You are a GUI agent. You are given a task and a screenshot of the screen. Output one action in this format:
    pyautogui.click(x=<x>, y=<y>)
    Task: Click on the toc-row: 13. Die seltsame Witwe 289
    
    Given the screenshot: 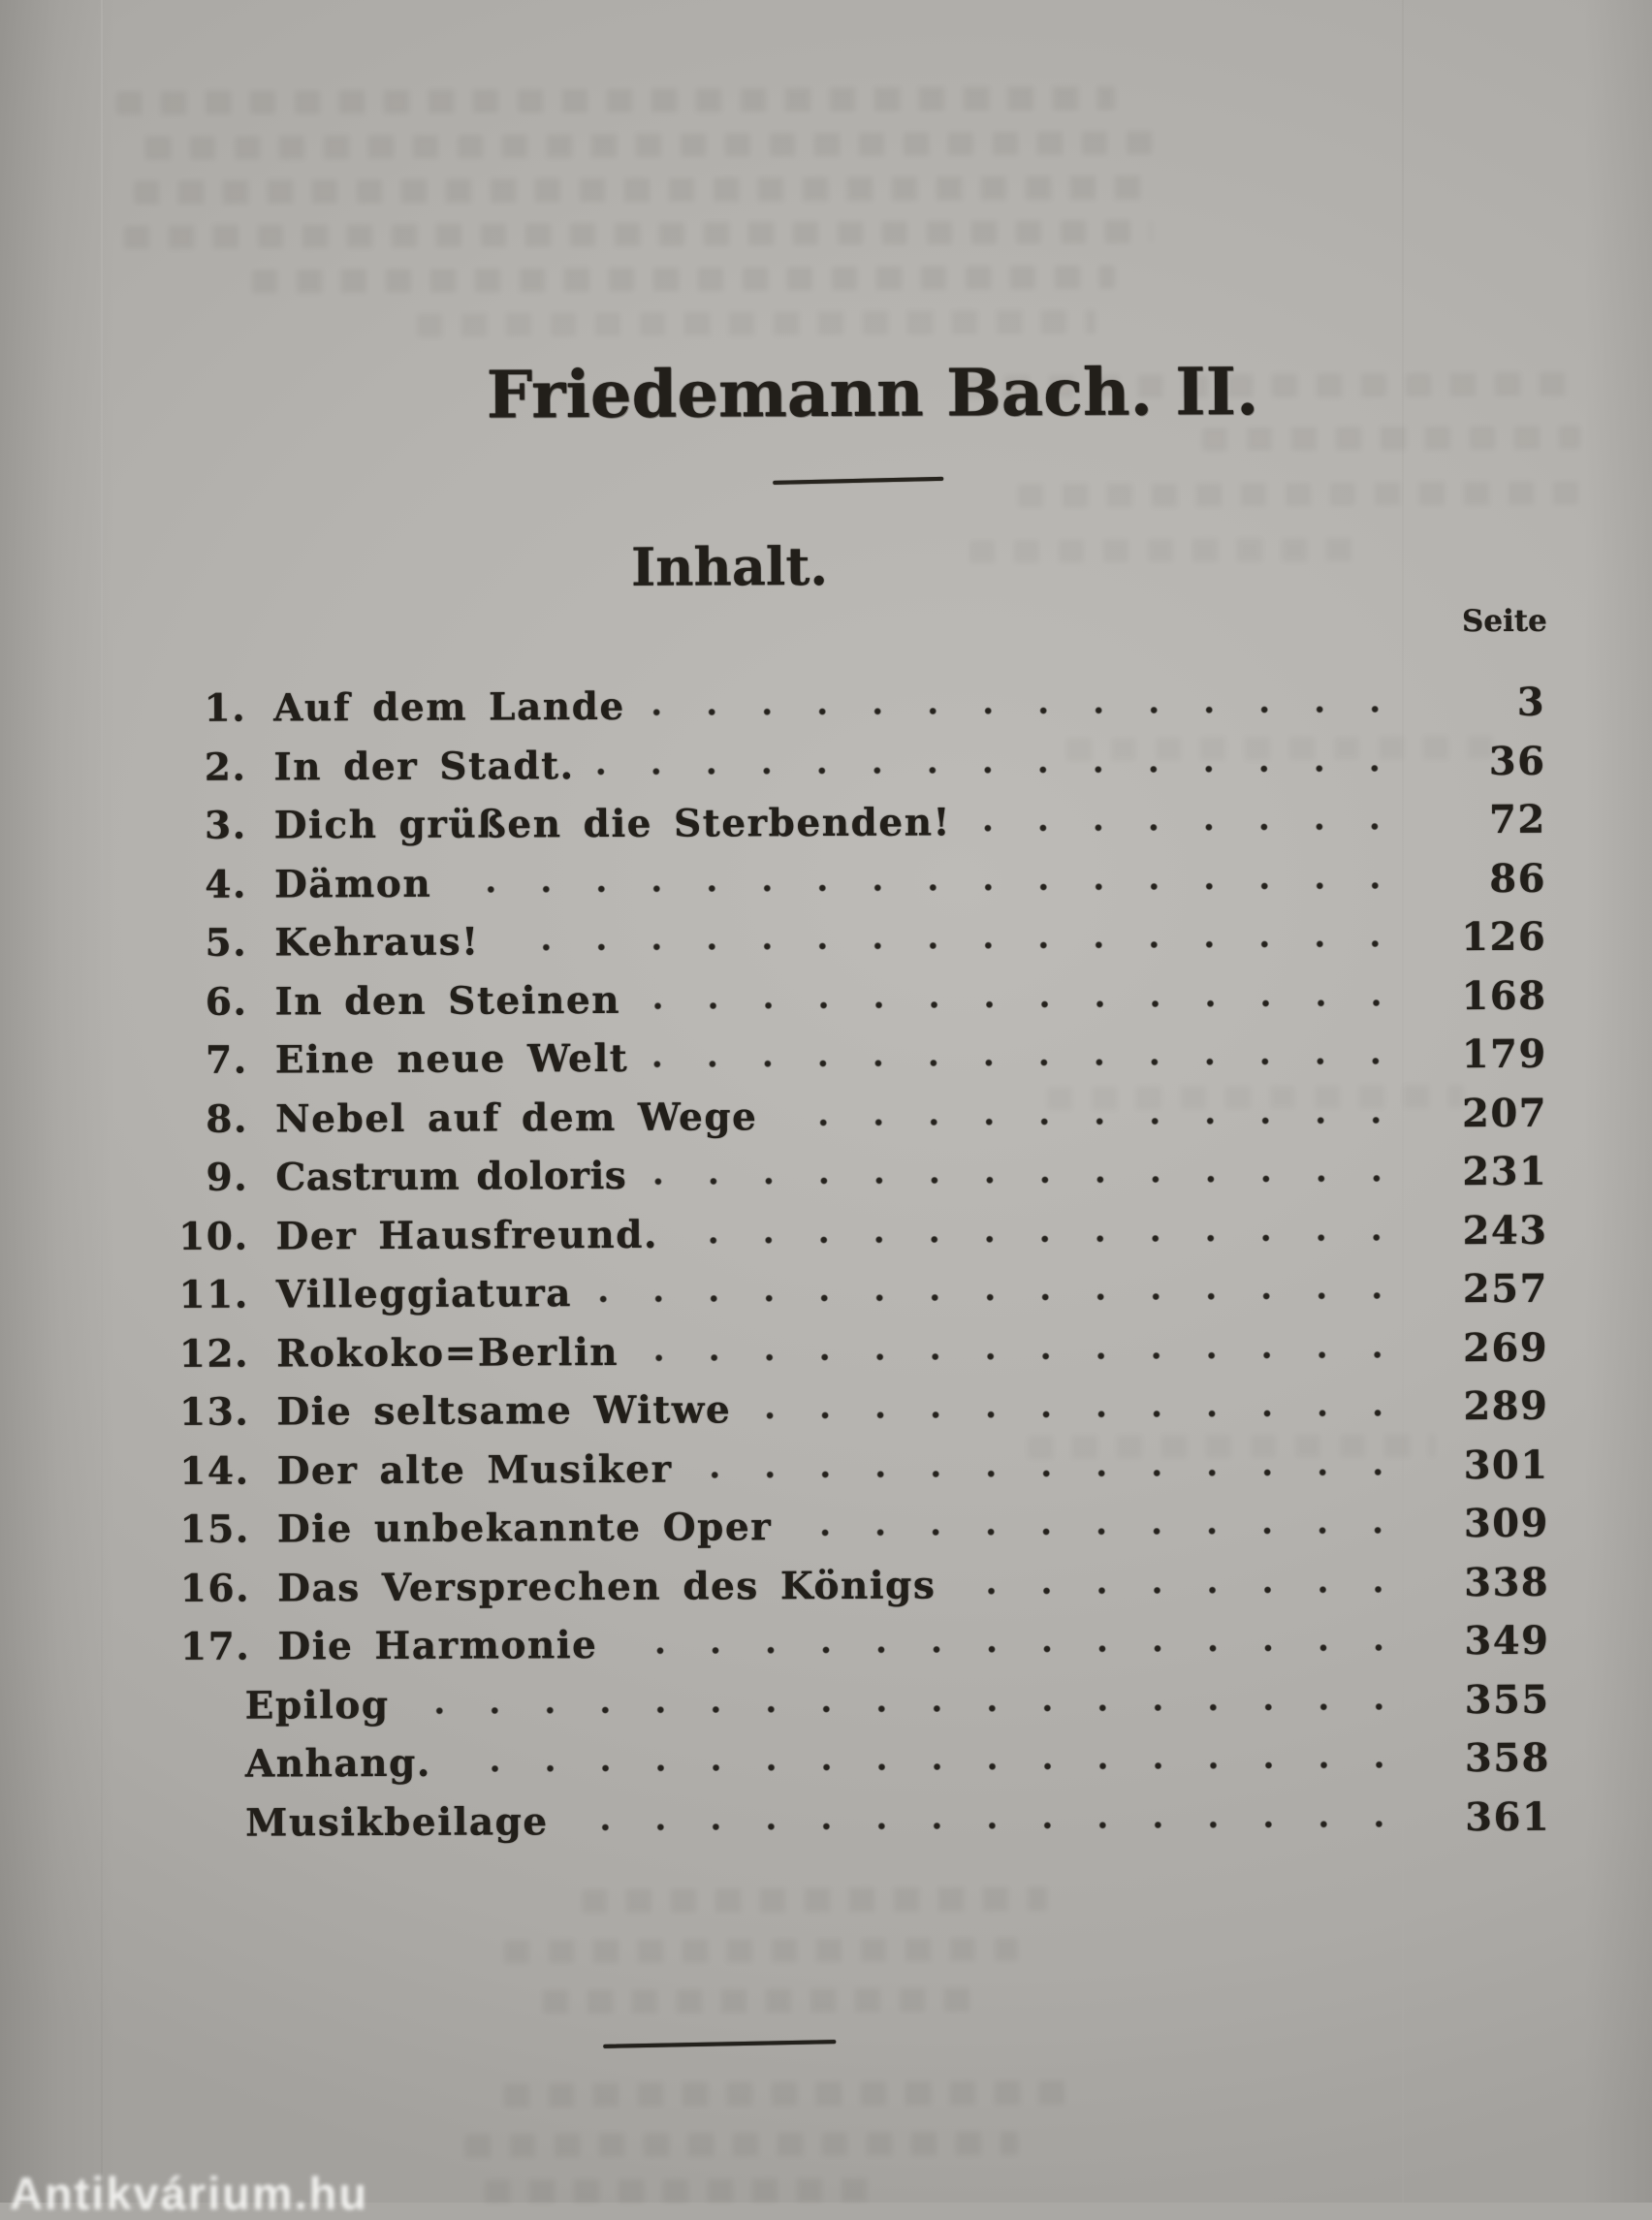 What is the action you would take?
    pyautogui.click(x=856, y=1415)
    